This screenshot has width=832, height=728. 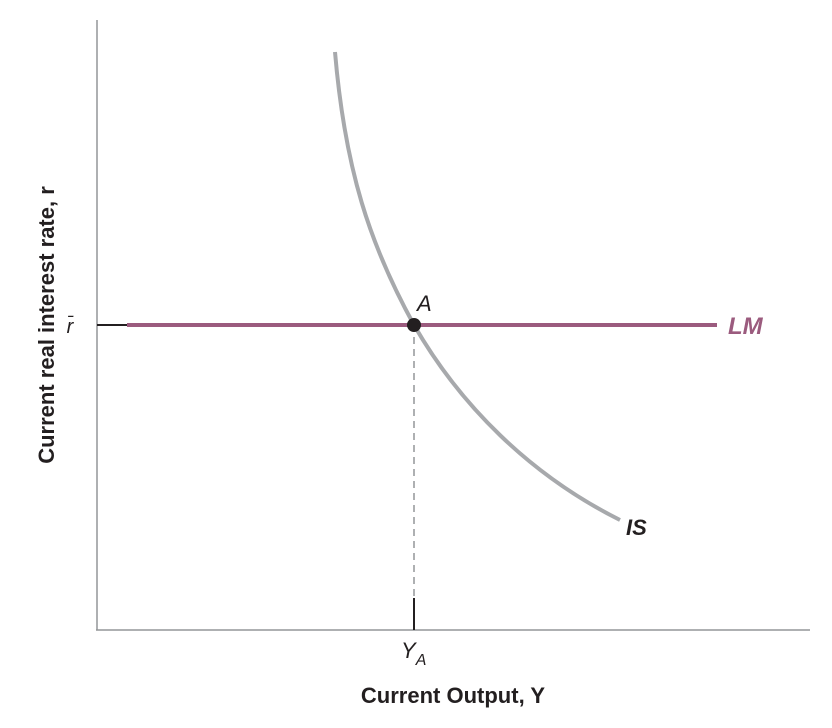 I want to click on r-bar-label: r̄, so click(x=71, y=326).